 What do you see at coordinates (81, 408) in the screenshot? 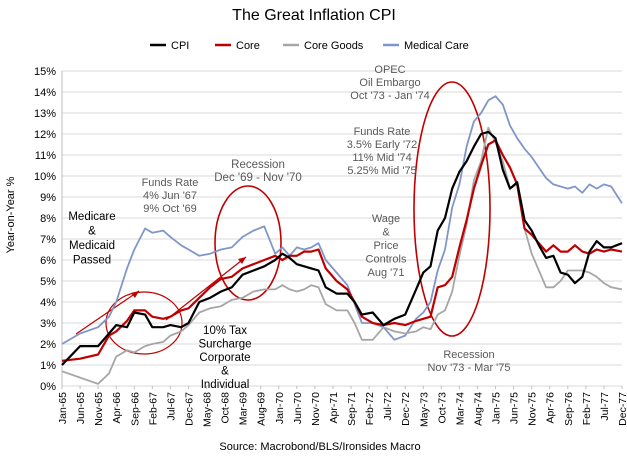
I see `x-tick-label: Jun-65` at bounding box center [81, 408].